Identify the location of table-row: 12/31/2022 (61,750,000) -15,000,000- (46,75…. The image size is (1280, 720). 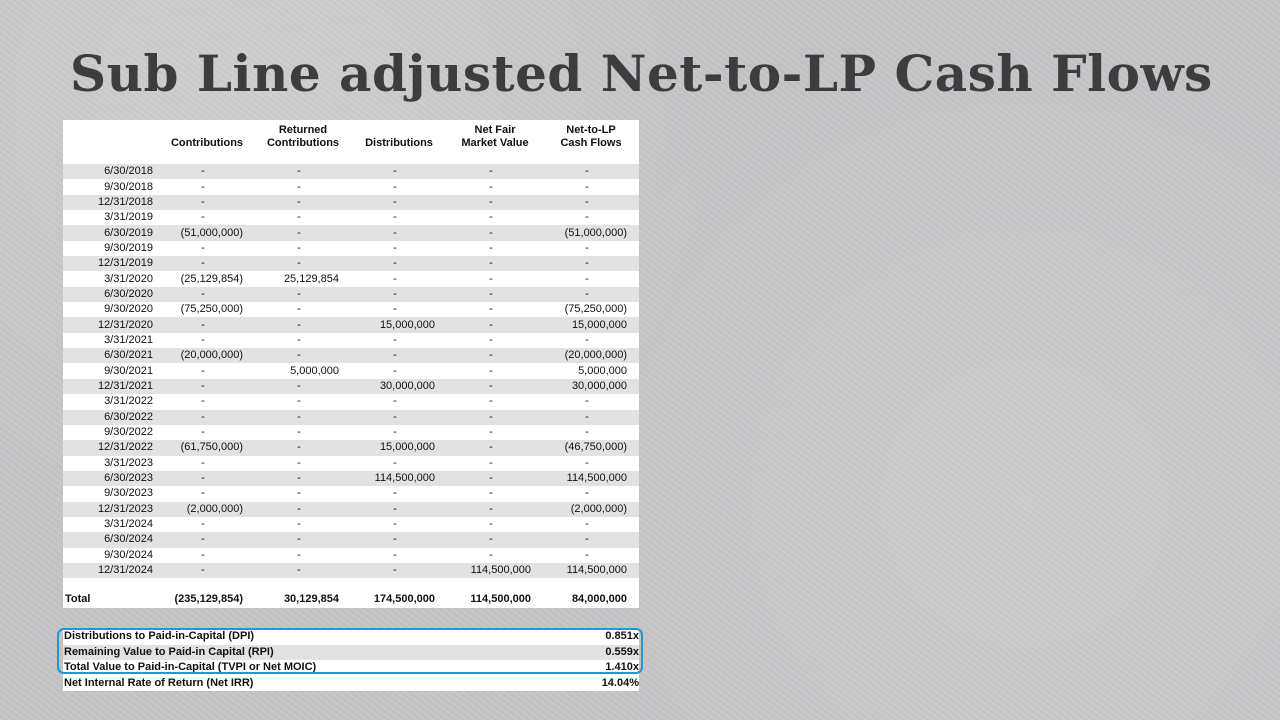
(351, 448).